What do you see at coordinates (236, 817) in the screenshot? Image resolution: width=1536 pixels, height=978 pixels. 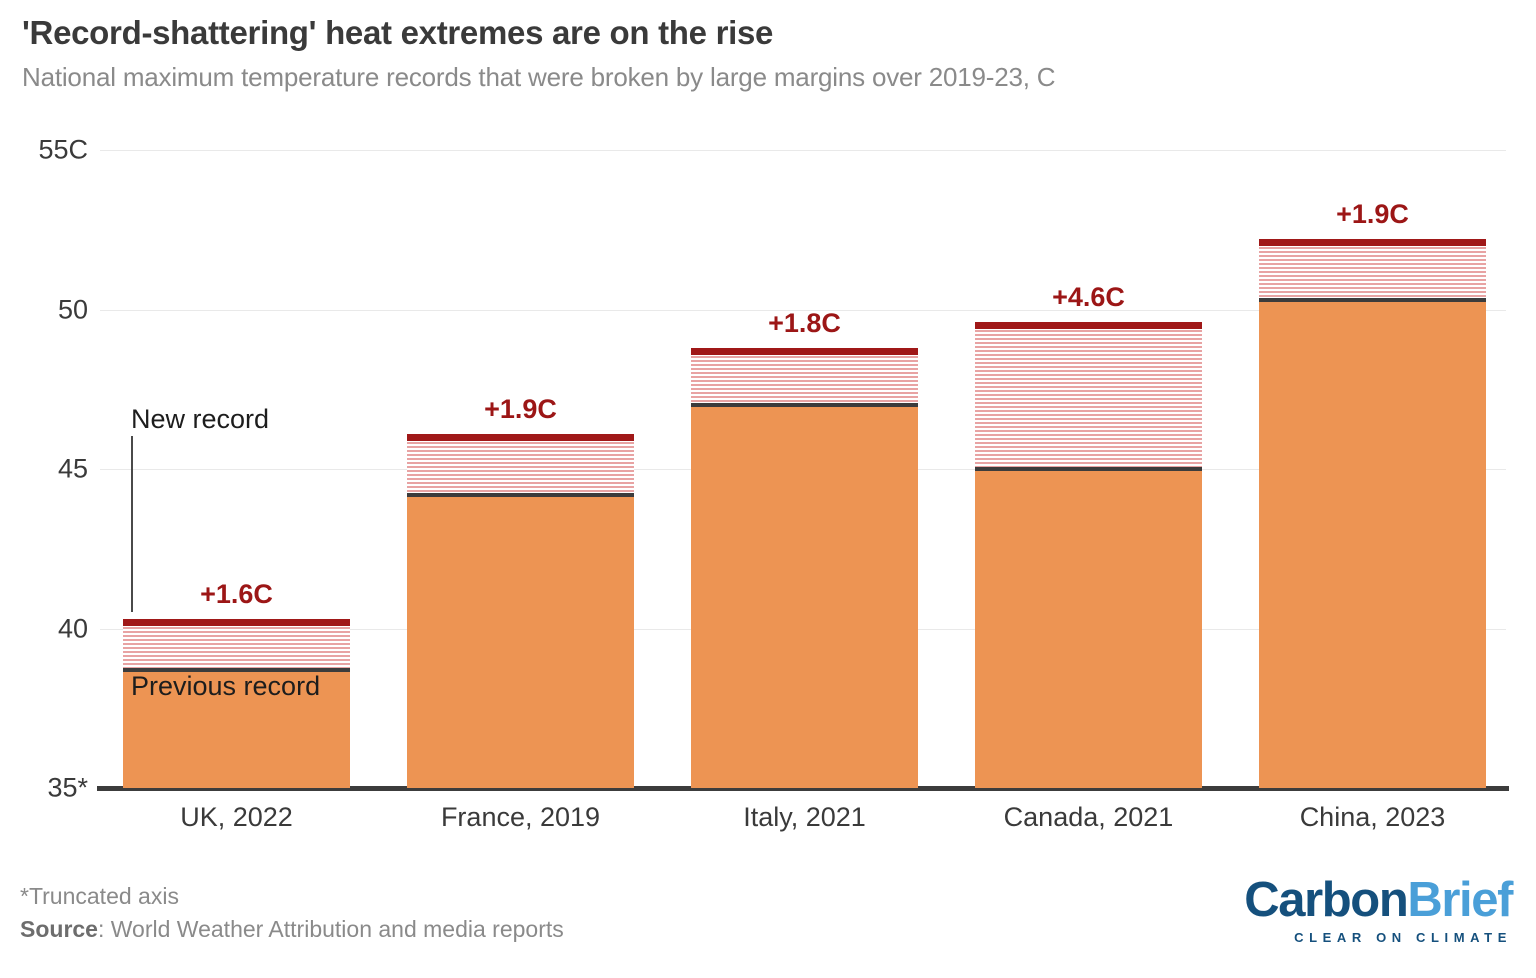 I see `x-axis-category-label: UK, 2022` at bounding box center [236, 817].